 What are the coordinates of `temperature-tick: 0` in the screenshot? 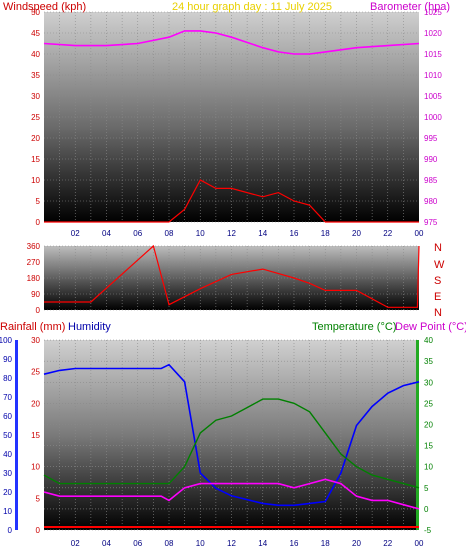 It's located at (426, 509).